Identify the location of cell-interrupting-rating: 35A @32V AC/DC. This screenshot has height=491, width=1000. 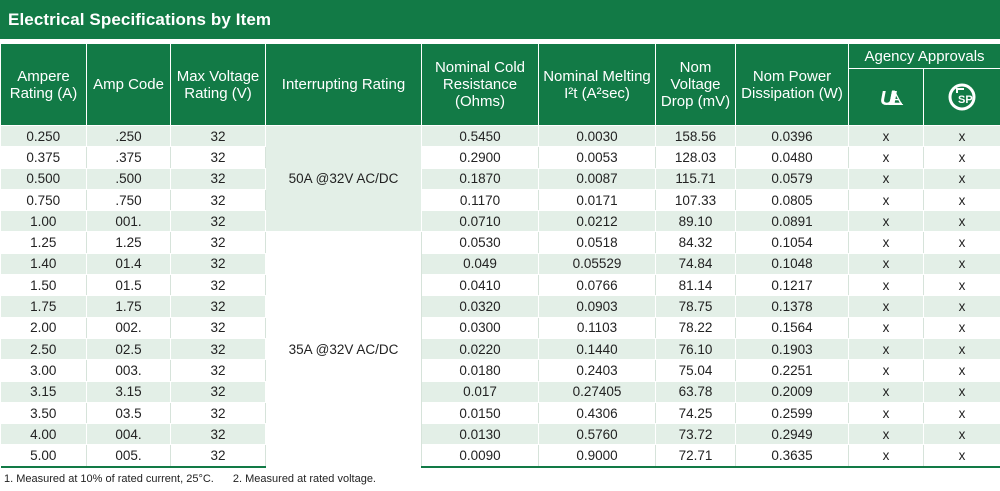
(343, 349).